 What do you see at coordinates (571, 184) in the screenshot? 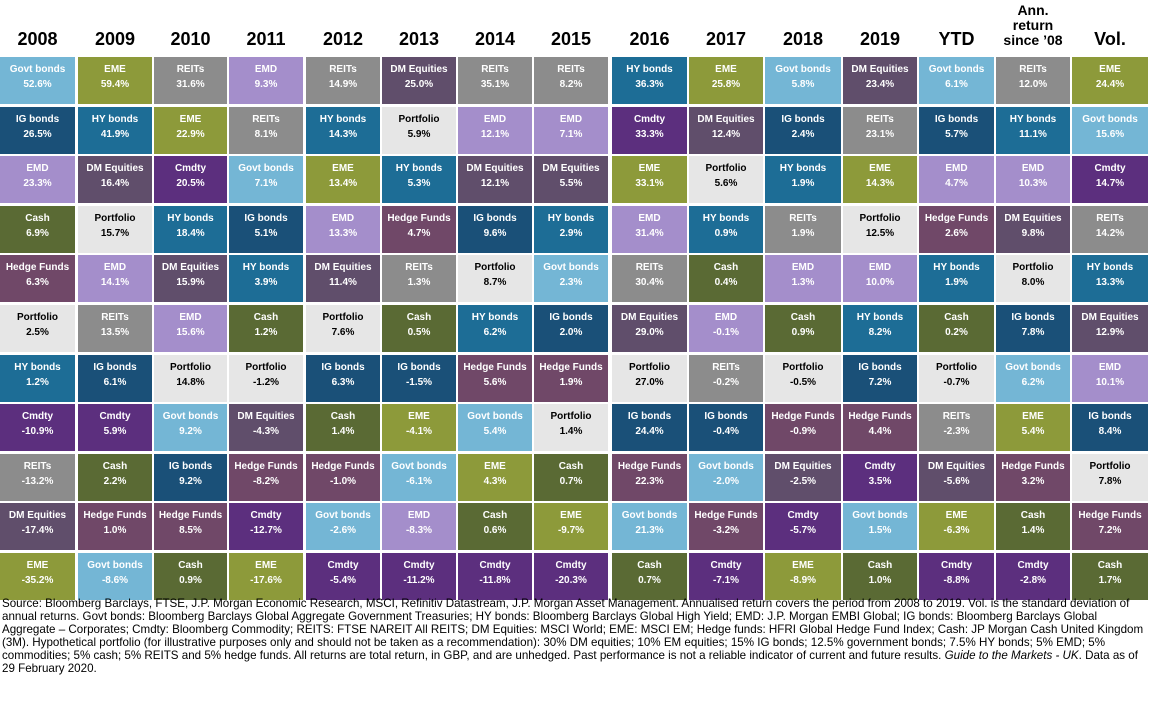
I see `return-value-label: 5.5%` at bounding box center [571, 184].